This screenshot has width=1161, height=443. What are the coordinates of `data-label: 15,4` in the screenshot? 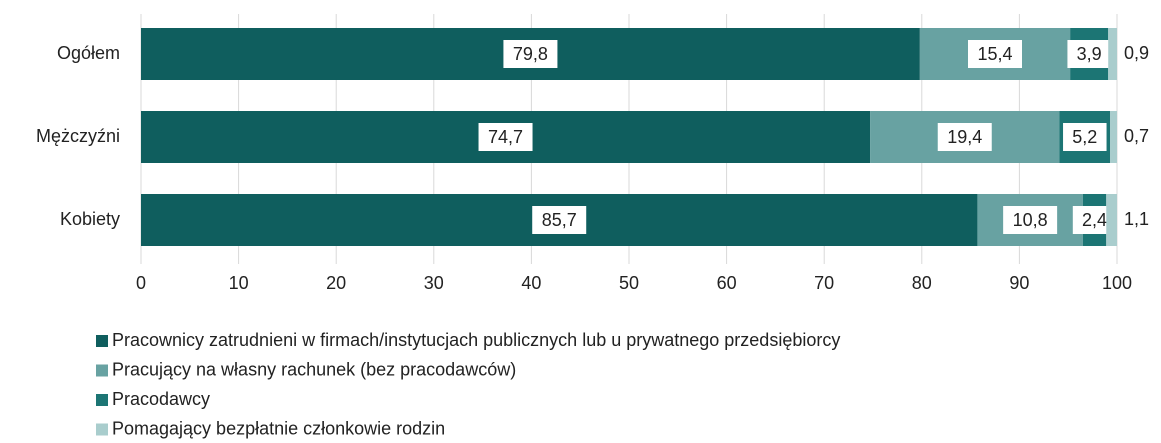 It's located at (994, 54).